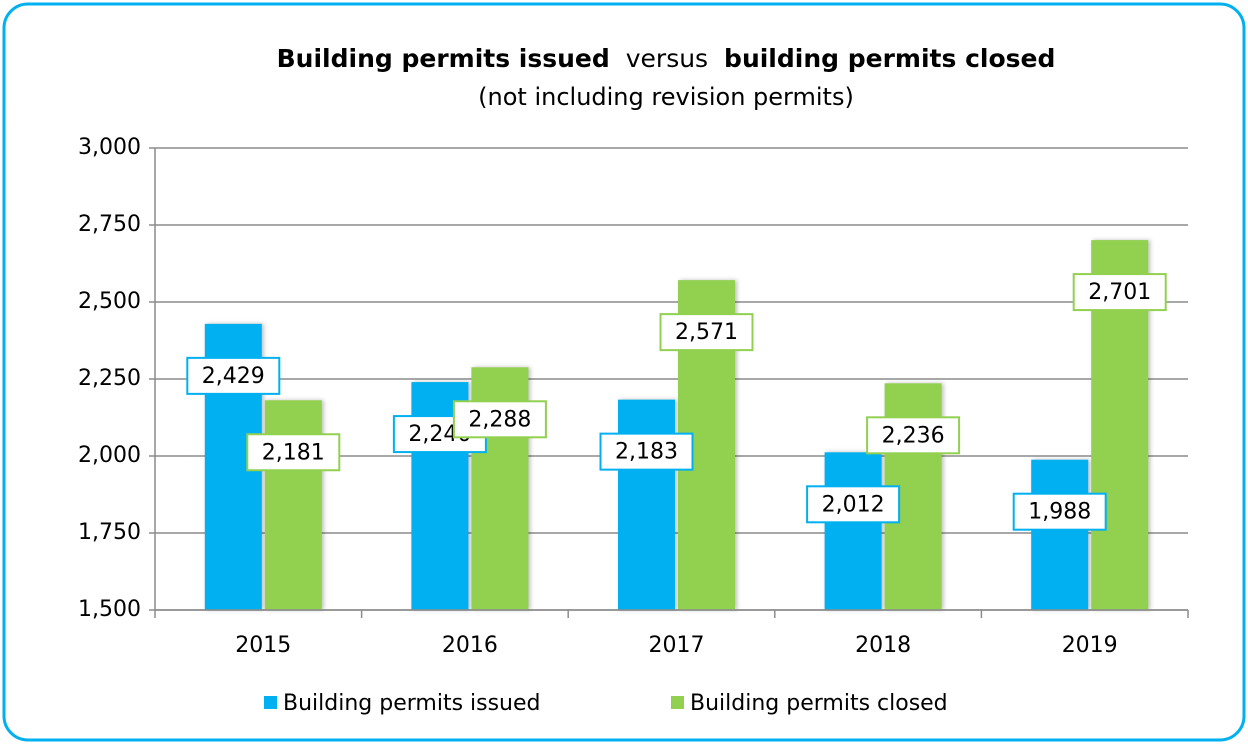 The height and width of the screenshot is (744, 1248). I want to click on y-tick-label: 1,750, so click(109, 532).